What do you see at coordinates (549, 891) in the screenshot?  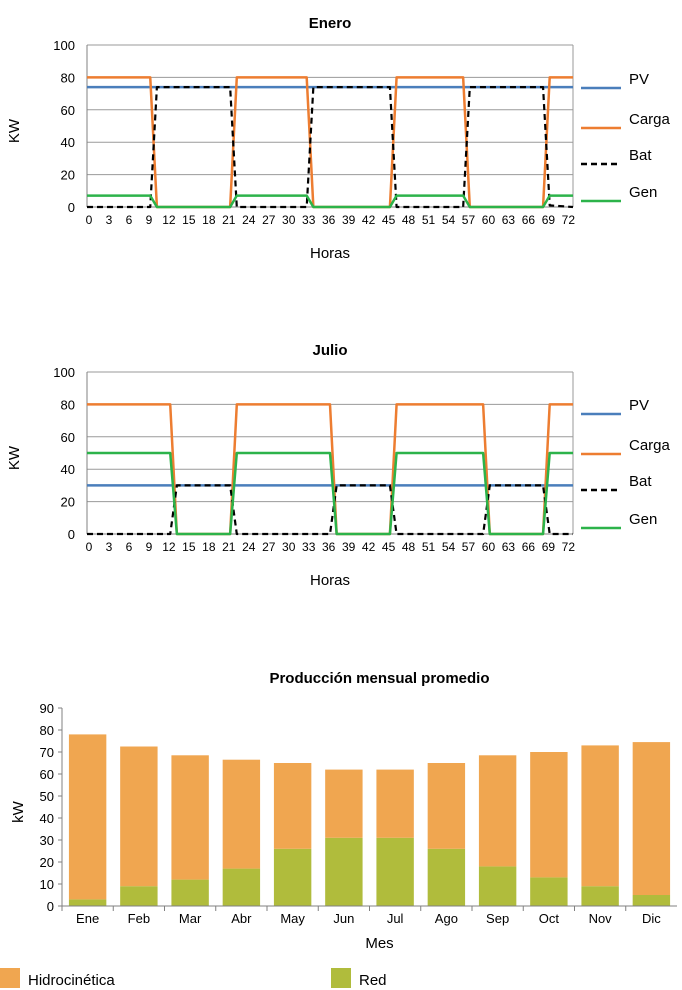 I see `bar-red-oct` at bounding box center [549, 891].